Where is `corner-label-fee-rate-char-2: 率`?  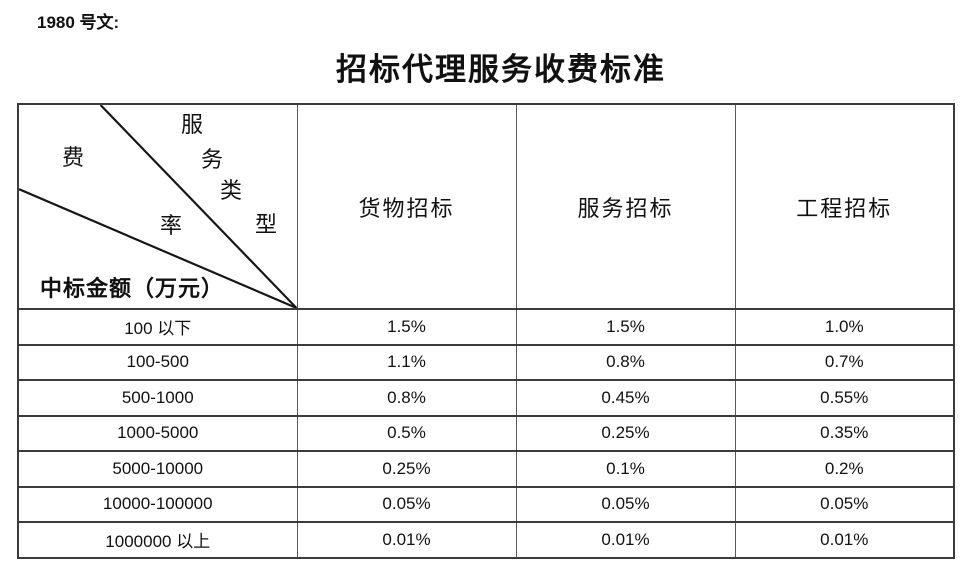 corner-label-fee-rate-char-2: 率 is located at coordinates (171, 225).